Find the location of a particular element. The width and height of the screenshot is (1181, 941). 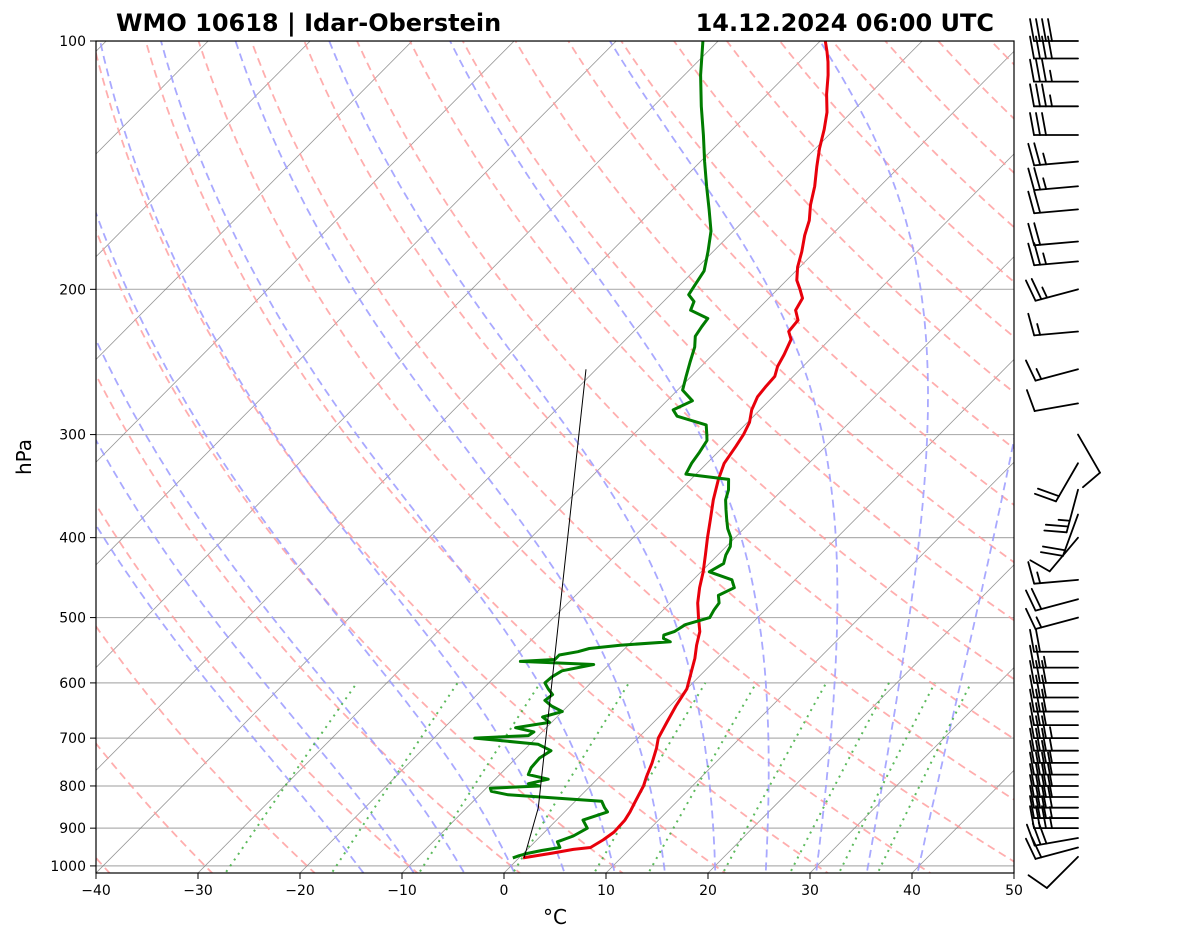

y-tick-label: 300 is located at coordinates (72, 436).